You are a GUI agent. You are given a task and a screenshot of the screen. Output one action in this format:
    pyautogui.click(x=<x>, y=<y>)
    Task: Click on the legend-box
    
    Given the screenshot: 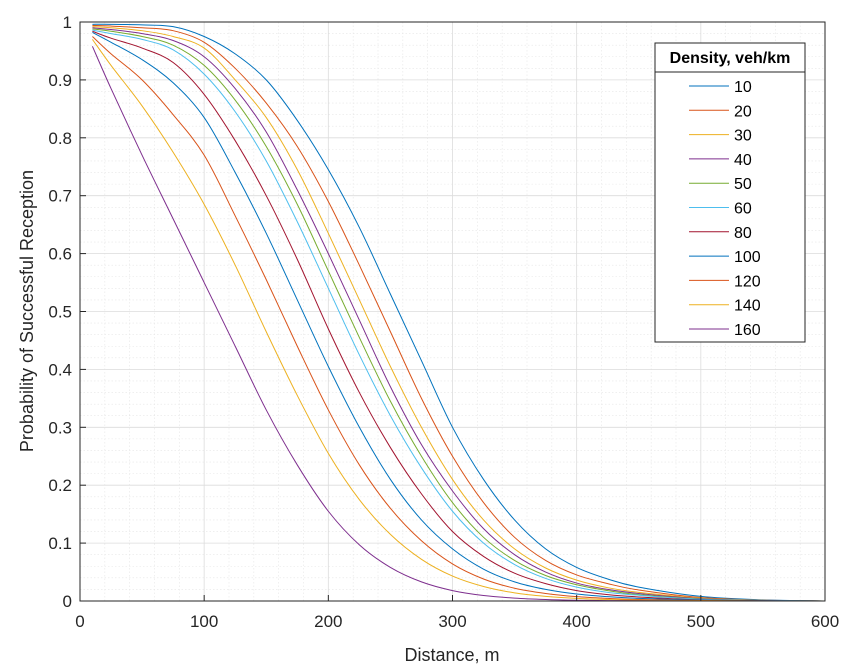 What is the action you would take?
    pyautogui.click(x=730, y=192)
    